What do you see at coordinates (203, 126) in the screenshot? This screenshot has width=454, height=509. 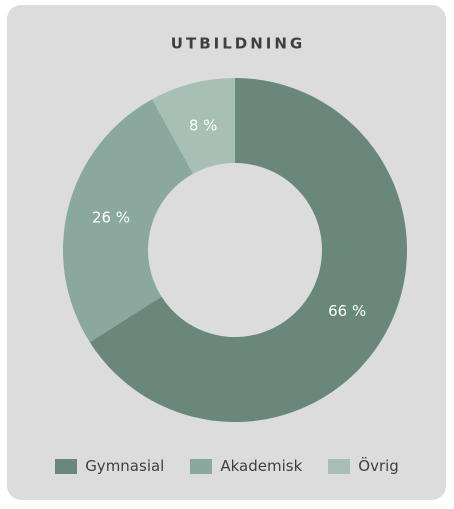 I see `slice-label: 8 %` at bounding box center [203, 126].